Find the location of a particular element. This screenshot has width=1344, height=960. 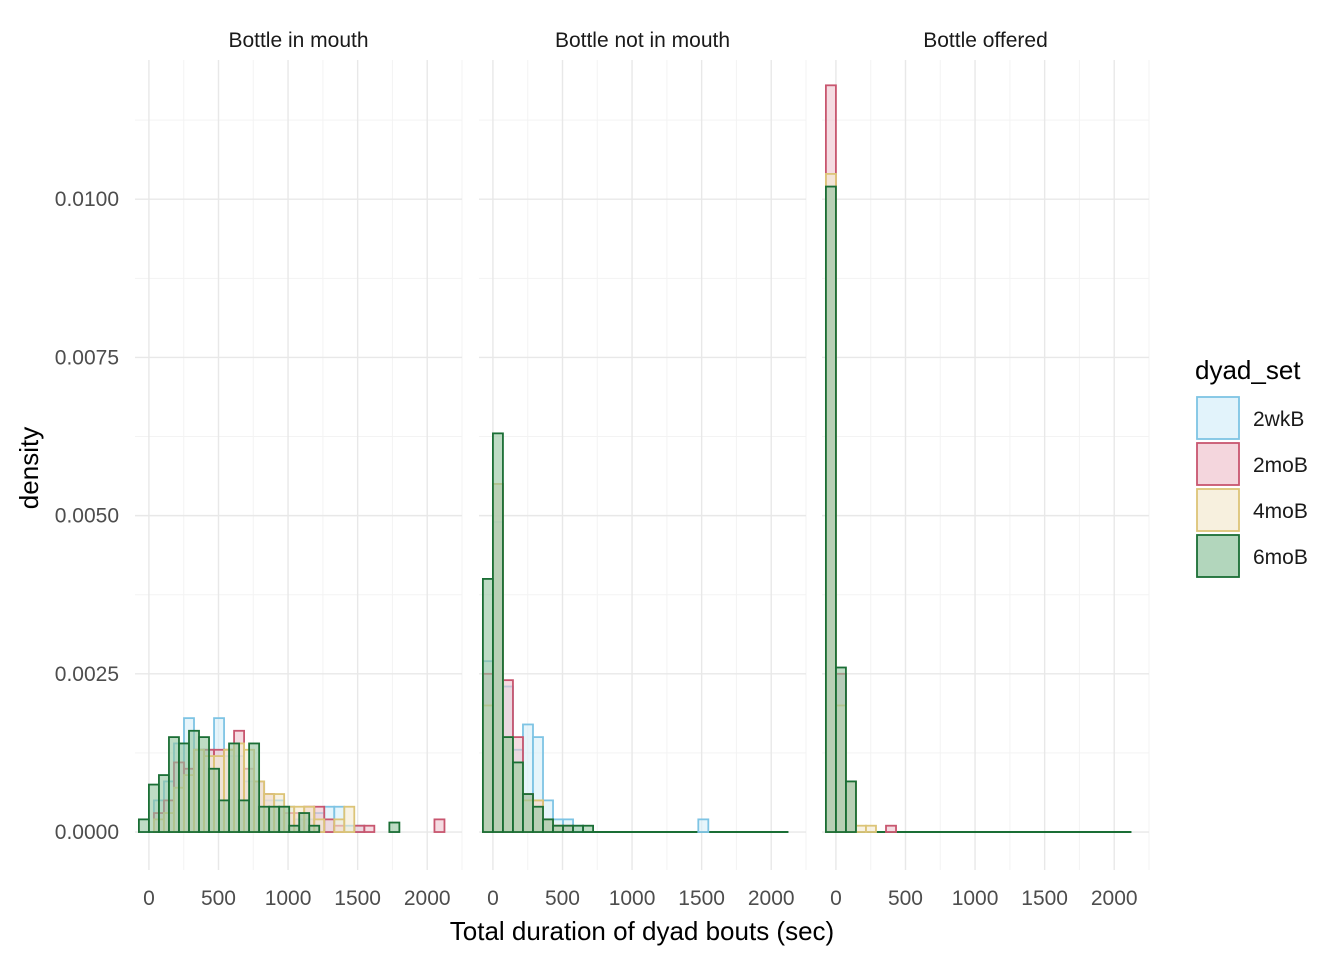

y-axis-title: density is located at coordinates (29, 468).